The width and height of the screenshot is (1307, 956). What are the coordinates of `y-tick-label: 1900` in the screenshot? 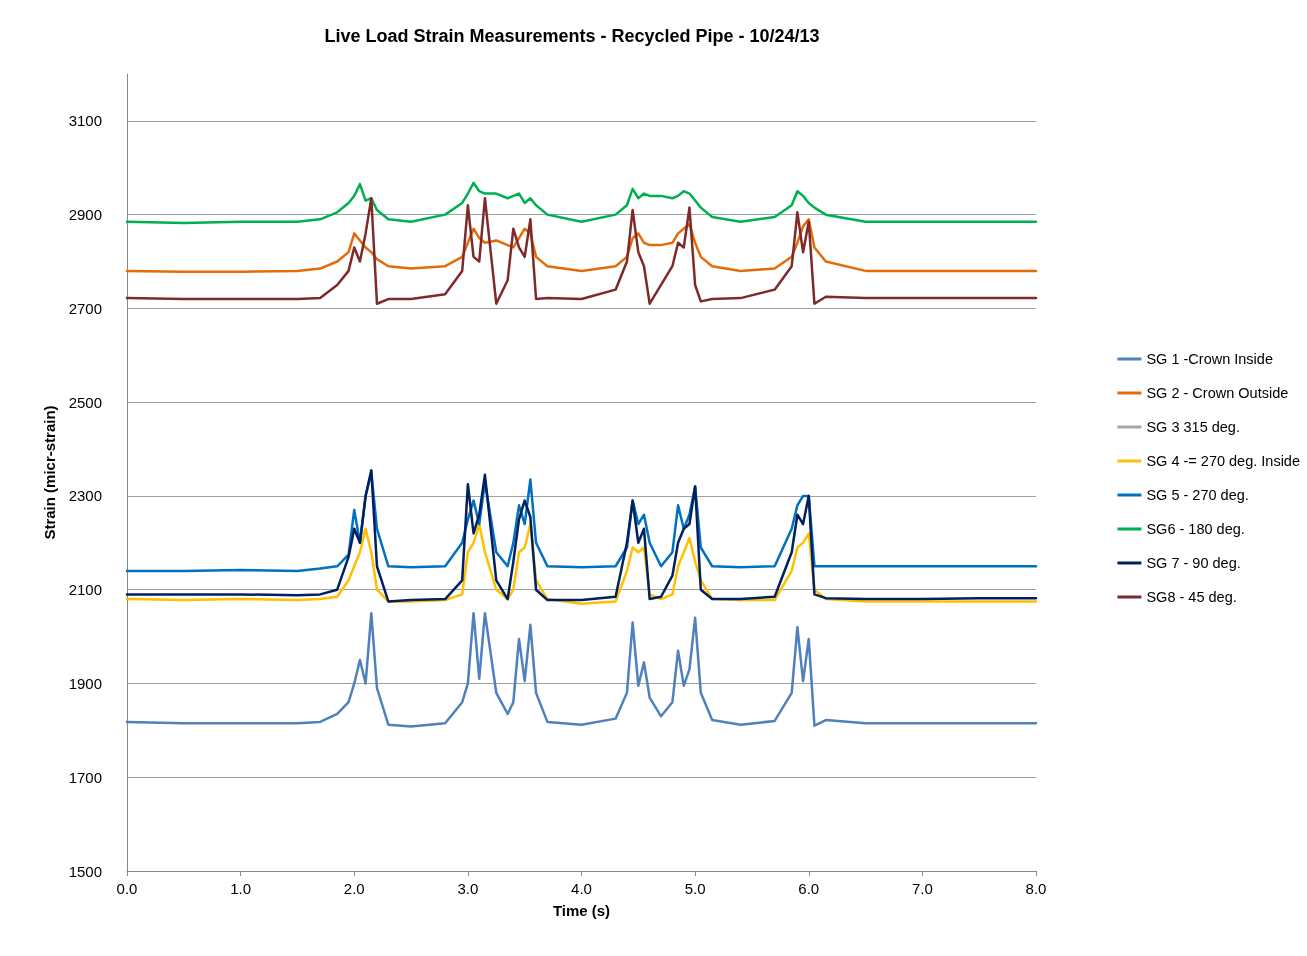 It's located at (85, 683).